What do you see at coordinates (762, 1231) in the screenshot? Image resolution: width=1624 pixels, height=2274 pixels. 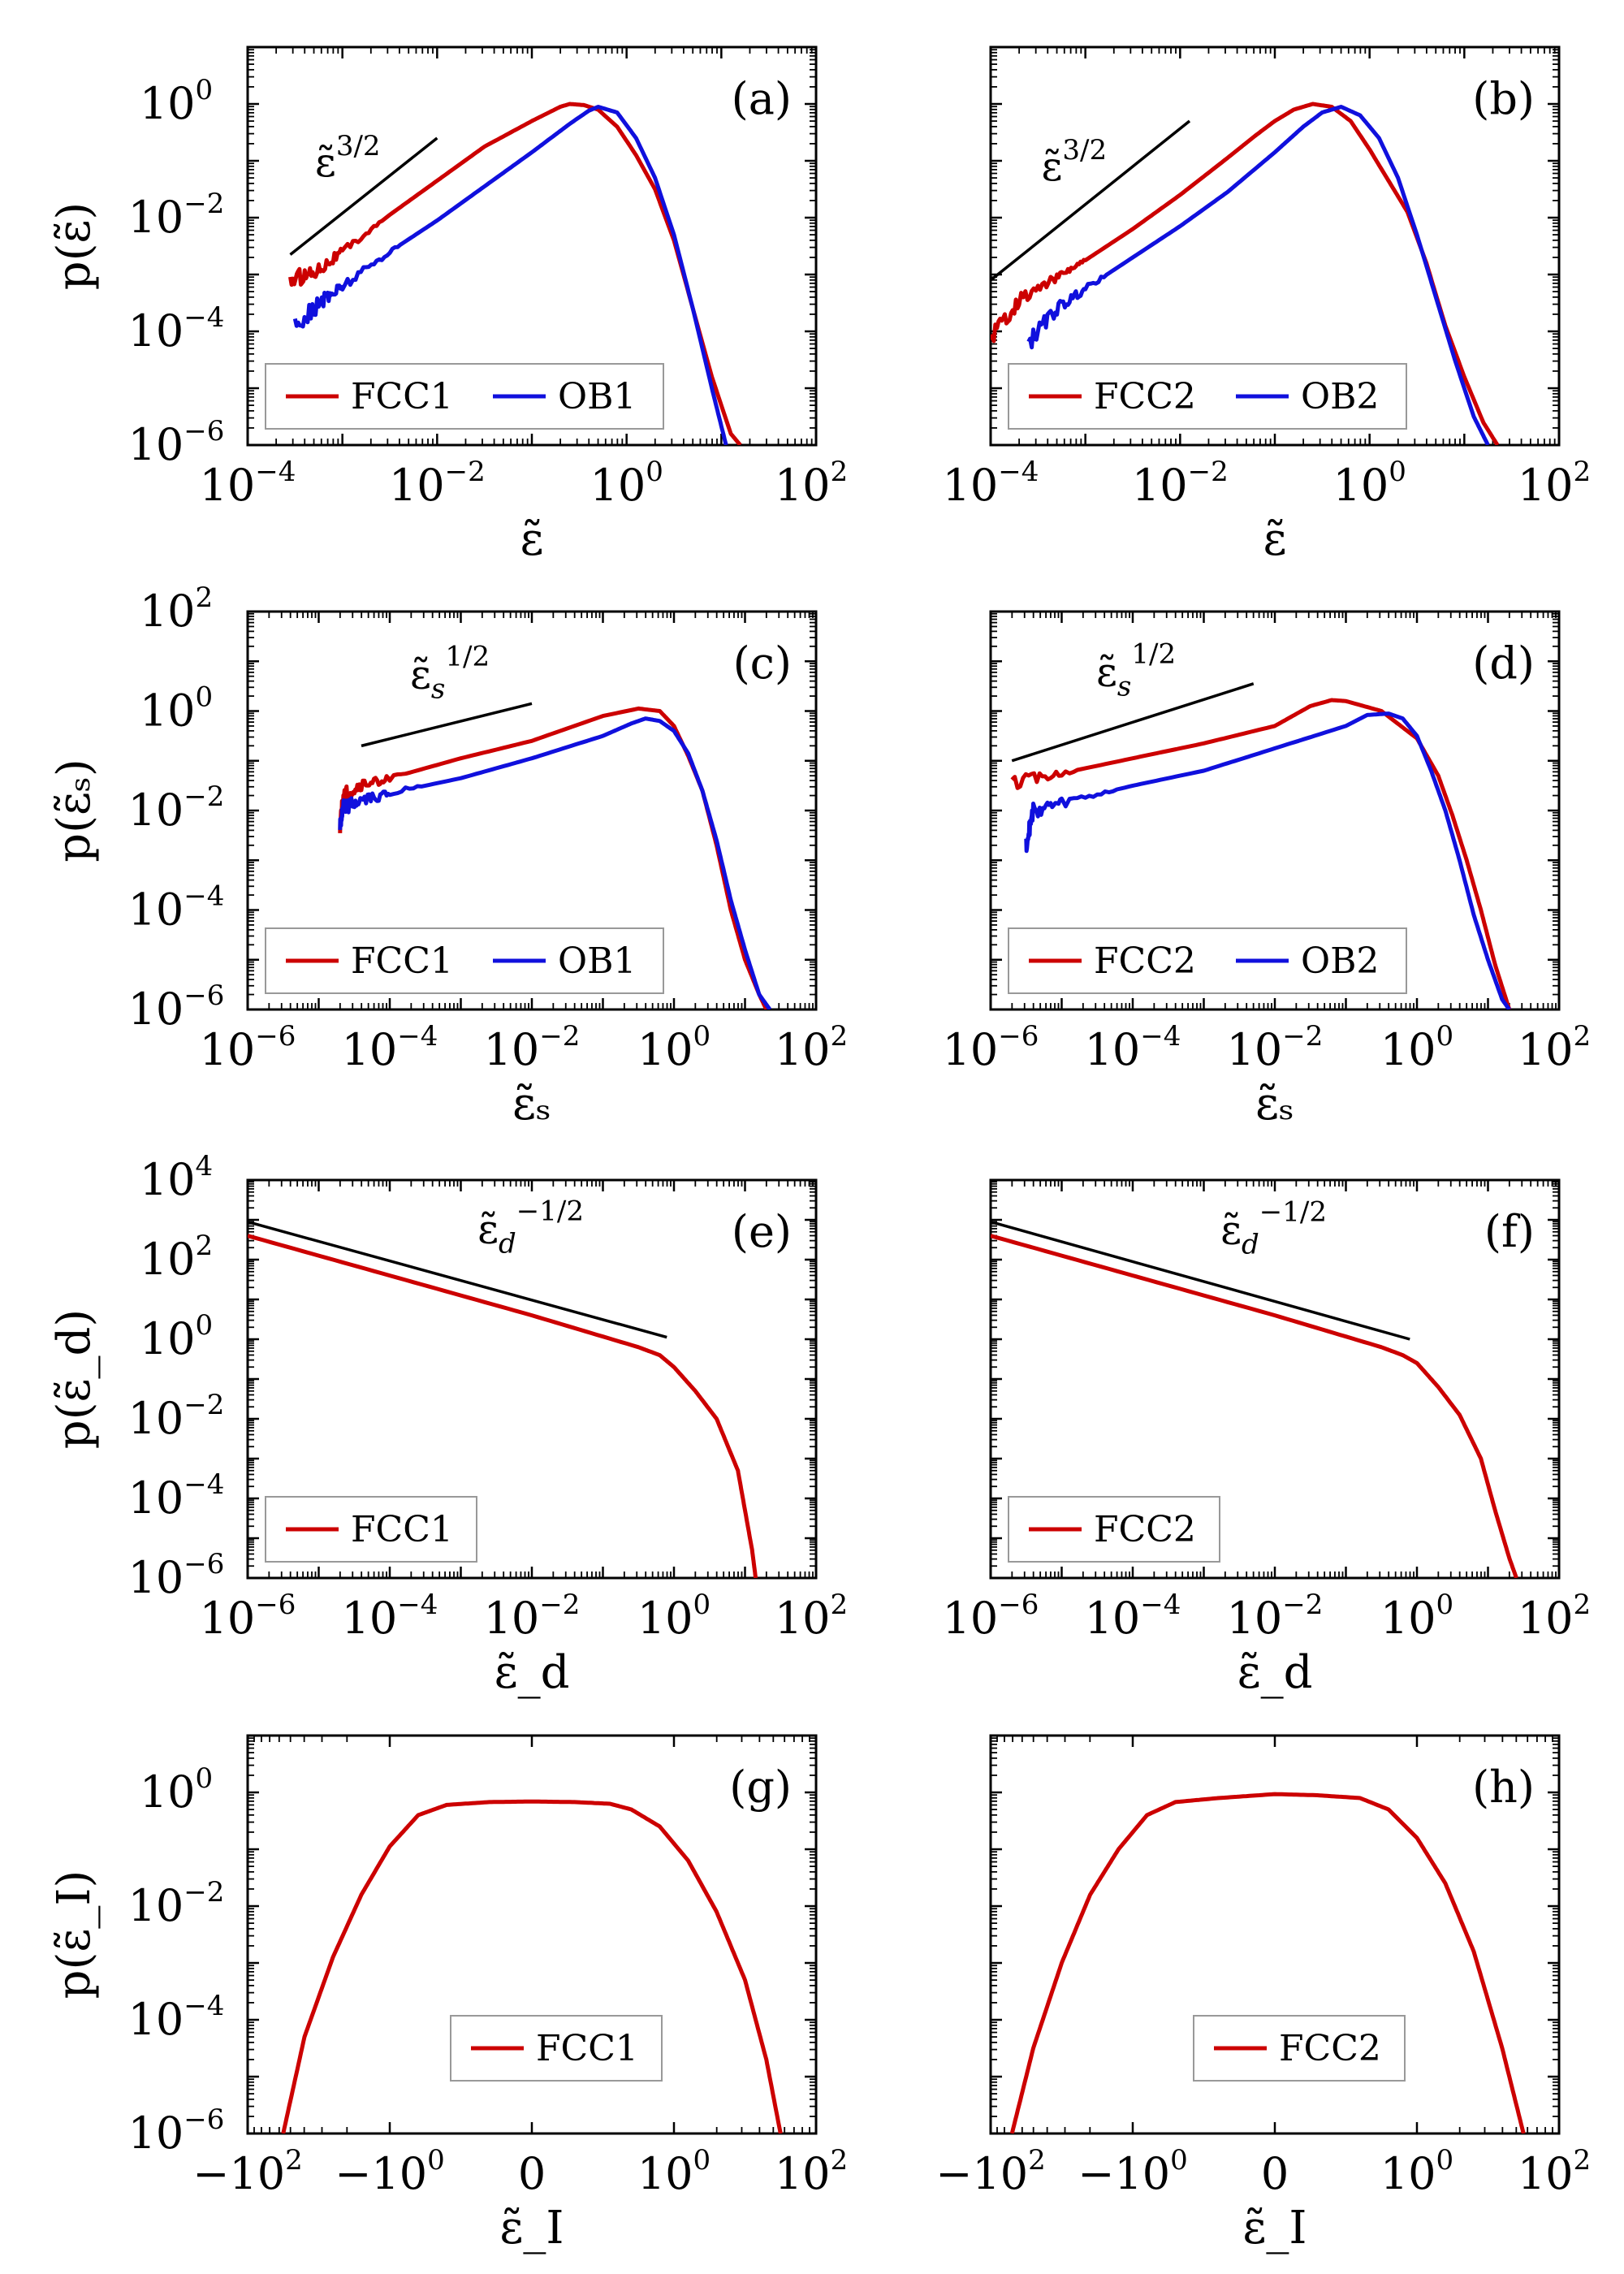 I see `panel-label: (e)` at bounding box center [762, 1231].